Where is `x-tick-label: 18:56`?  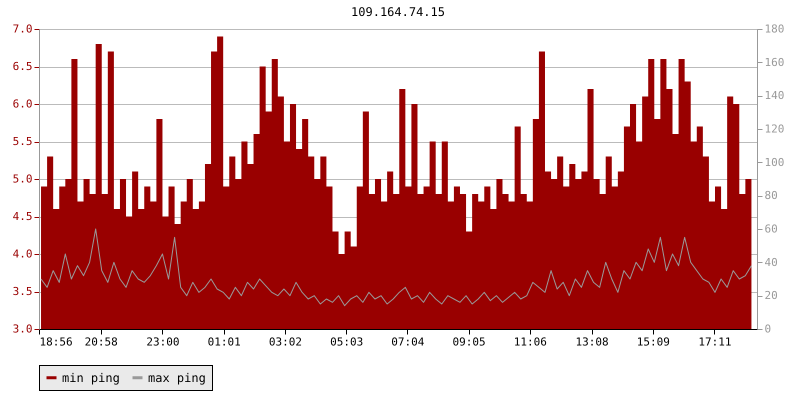
x-tick-label: 18:56 is located at coordinates (56, 342).